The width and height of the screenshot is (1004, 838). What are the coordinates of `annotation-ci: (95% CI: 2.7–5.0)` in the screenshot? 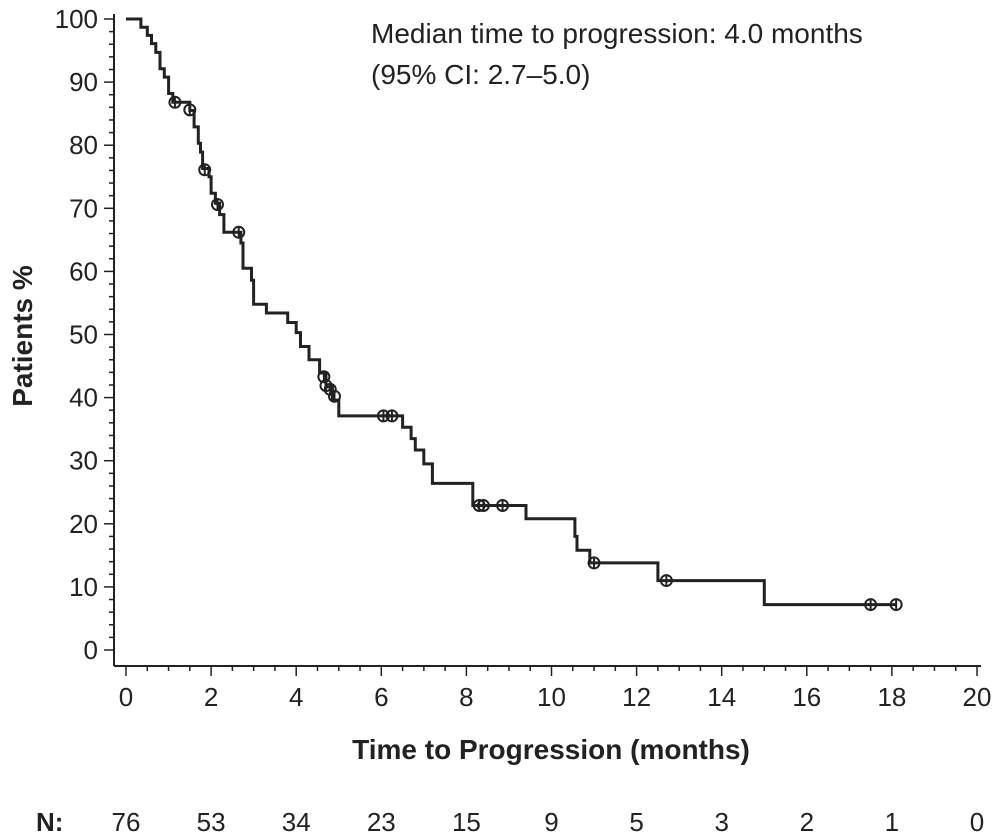 It's located at (480, 74).